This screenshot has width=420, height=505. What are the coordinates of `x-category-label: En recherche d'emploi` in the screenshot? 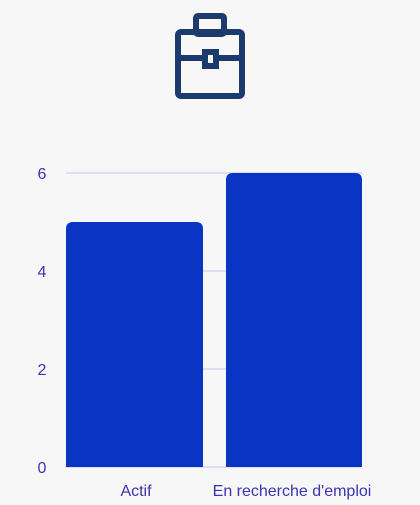 It's located at (292, 491).